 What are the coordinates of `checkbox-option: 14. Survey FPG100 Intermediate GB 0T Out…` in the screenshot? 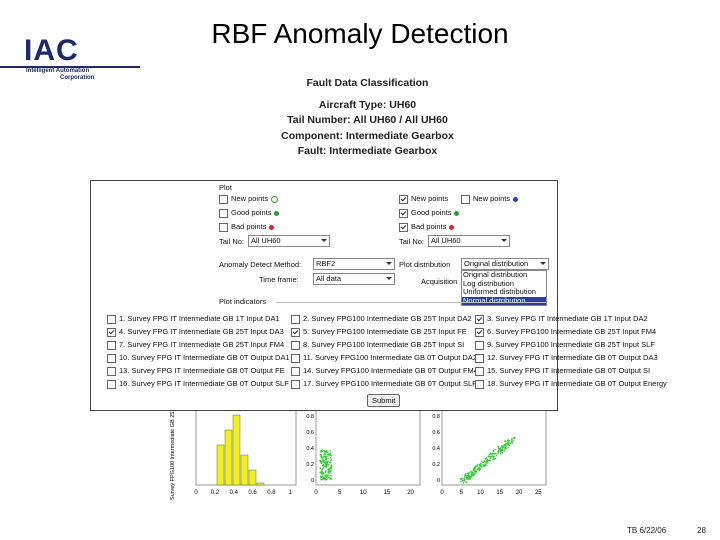 It's located at (384, 371).